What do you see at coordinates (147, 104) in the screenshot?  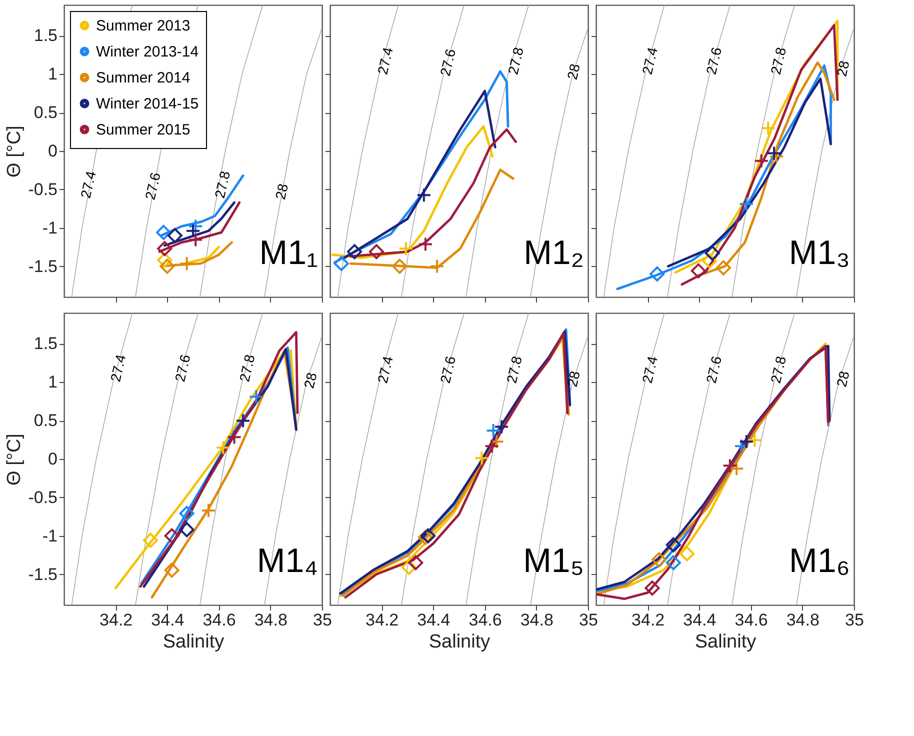 I see `legend-label: Winter 2014-15` at bounding box center [147, 104].